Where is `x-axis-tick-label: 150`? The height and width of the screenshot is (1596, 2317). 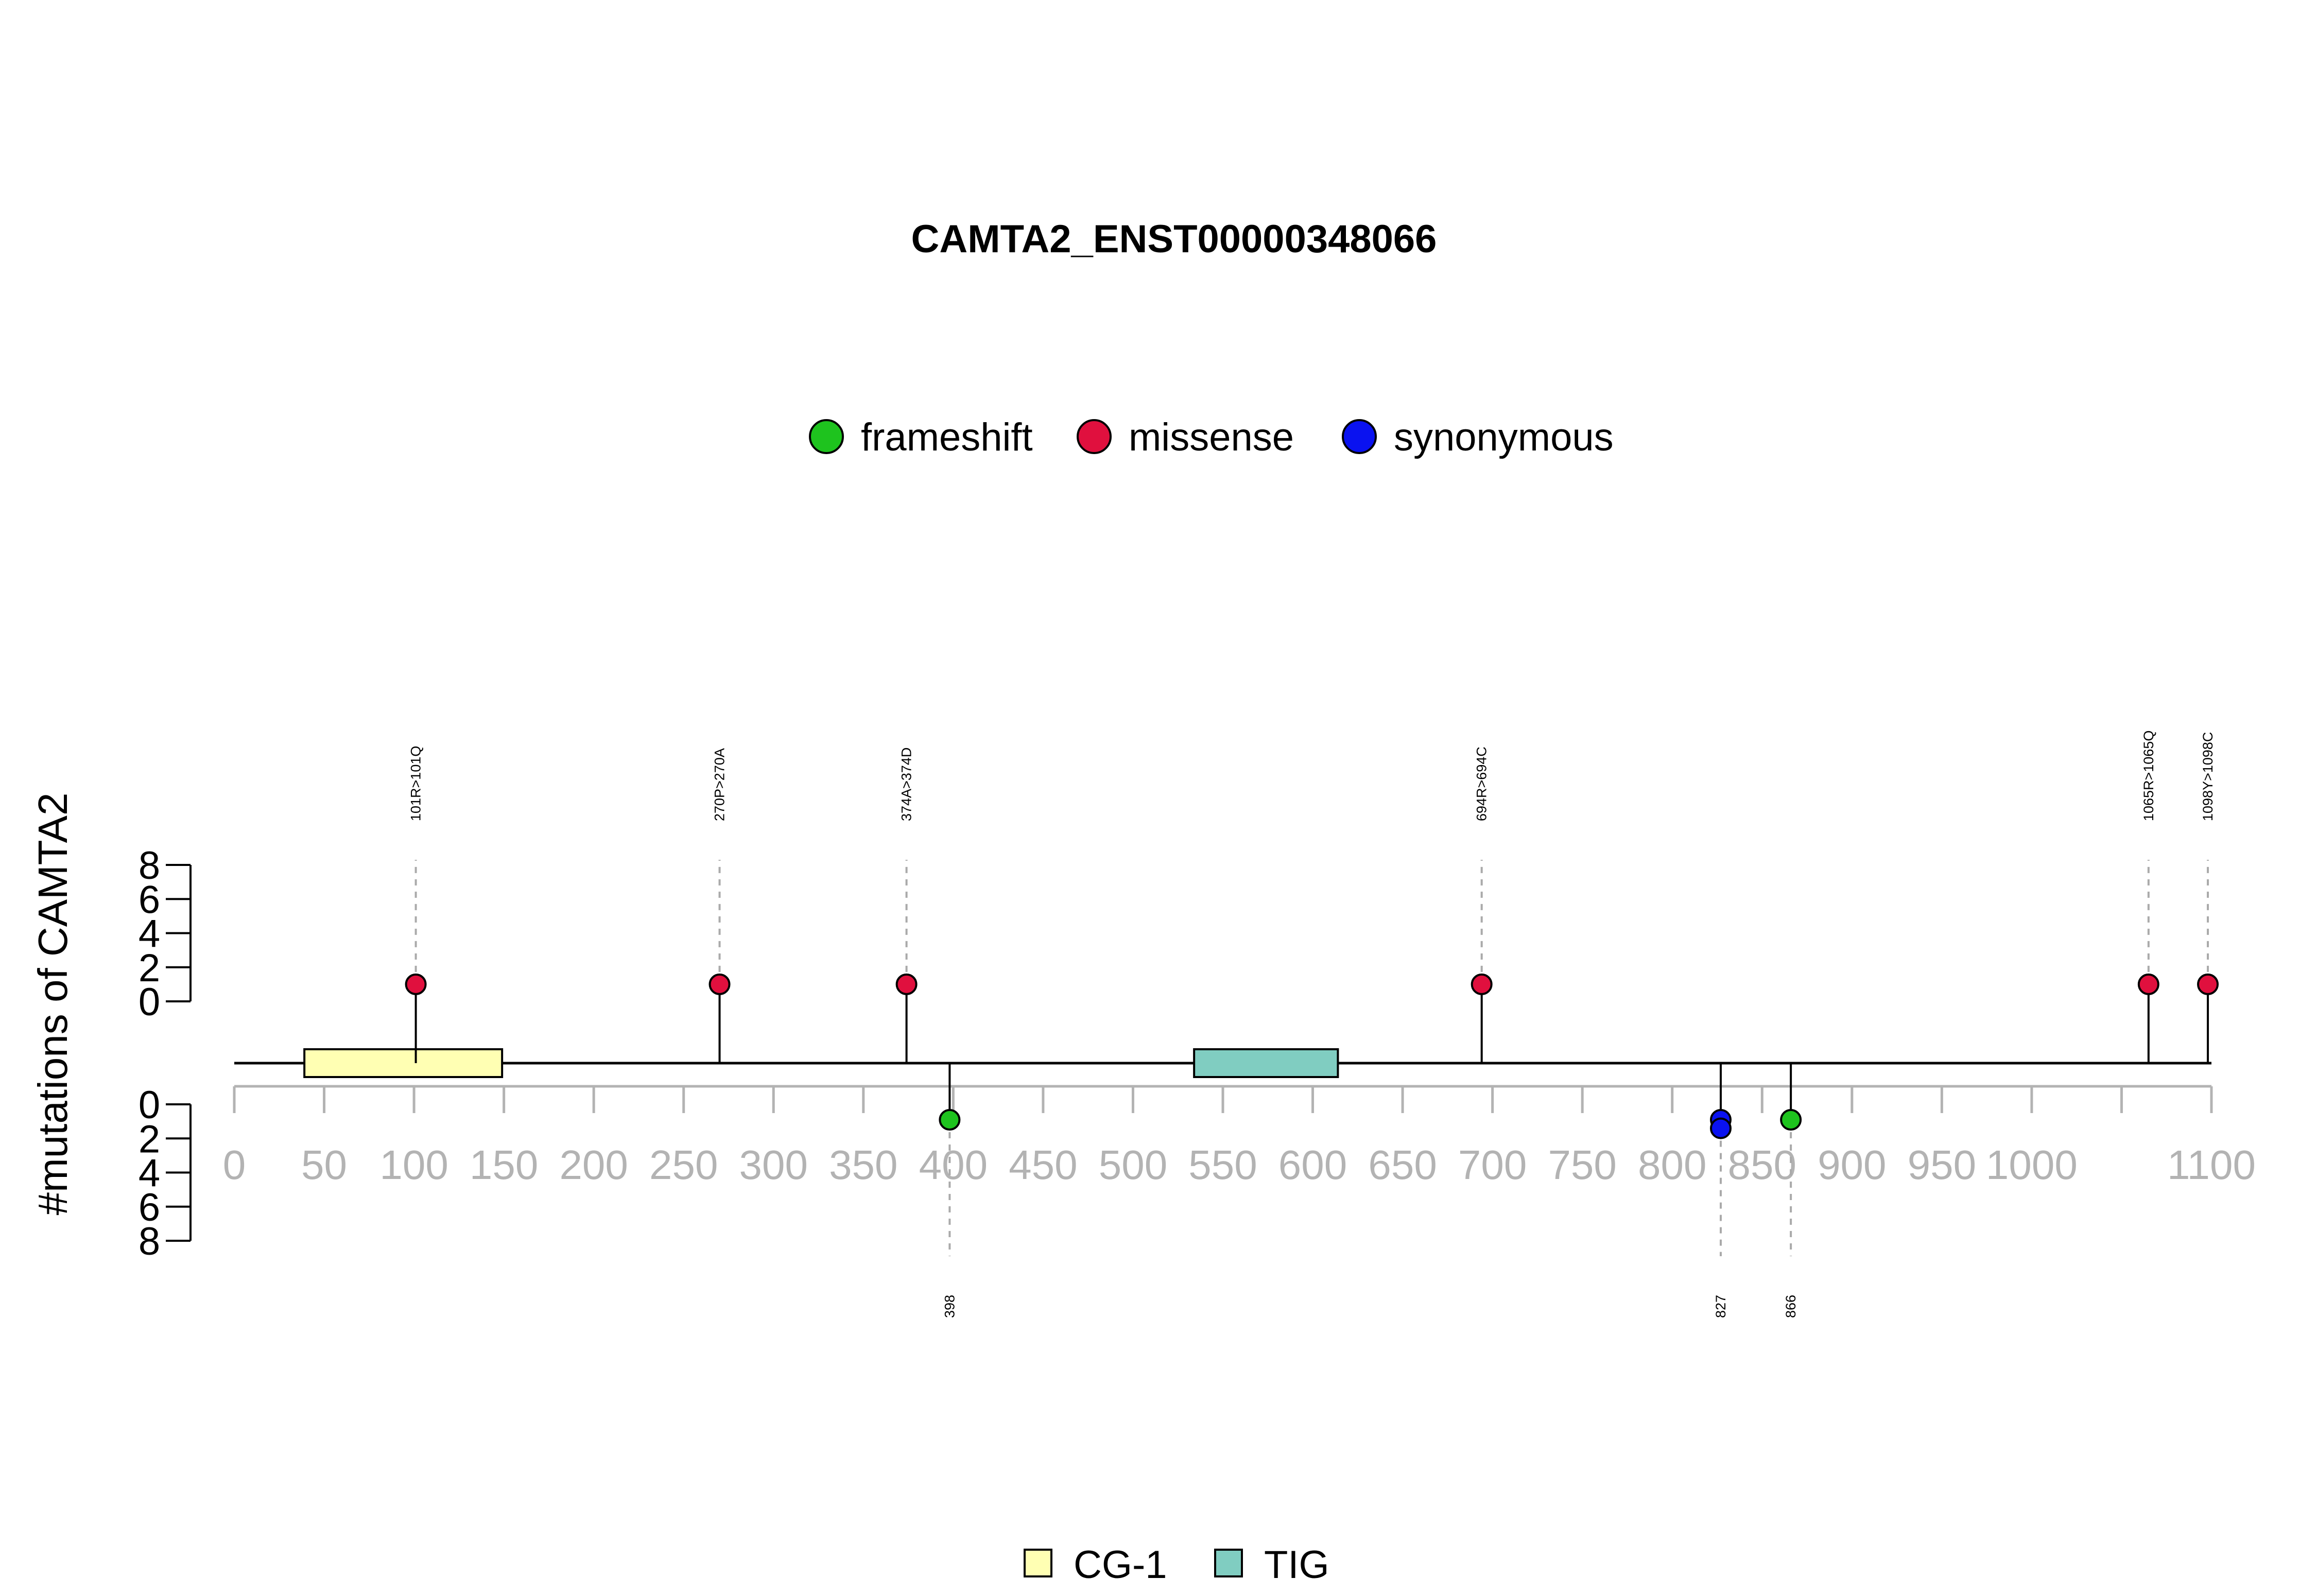
x-axis-tick-label: 150 is located at coordinates (504, 1165).